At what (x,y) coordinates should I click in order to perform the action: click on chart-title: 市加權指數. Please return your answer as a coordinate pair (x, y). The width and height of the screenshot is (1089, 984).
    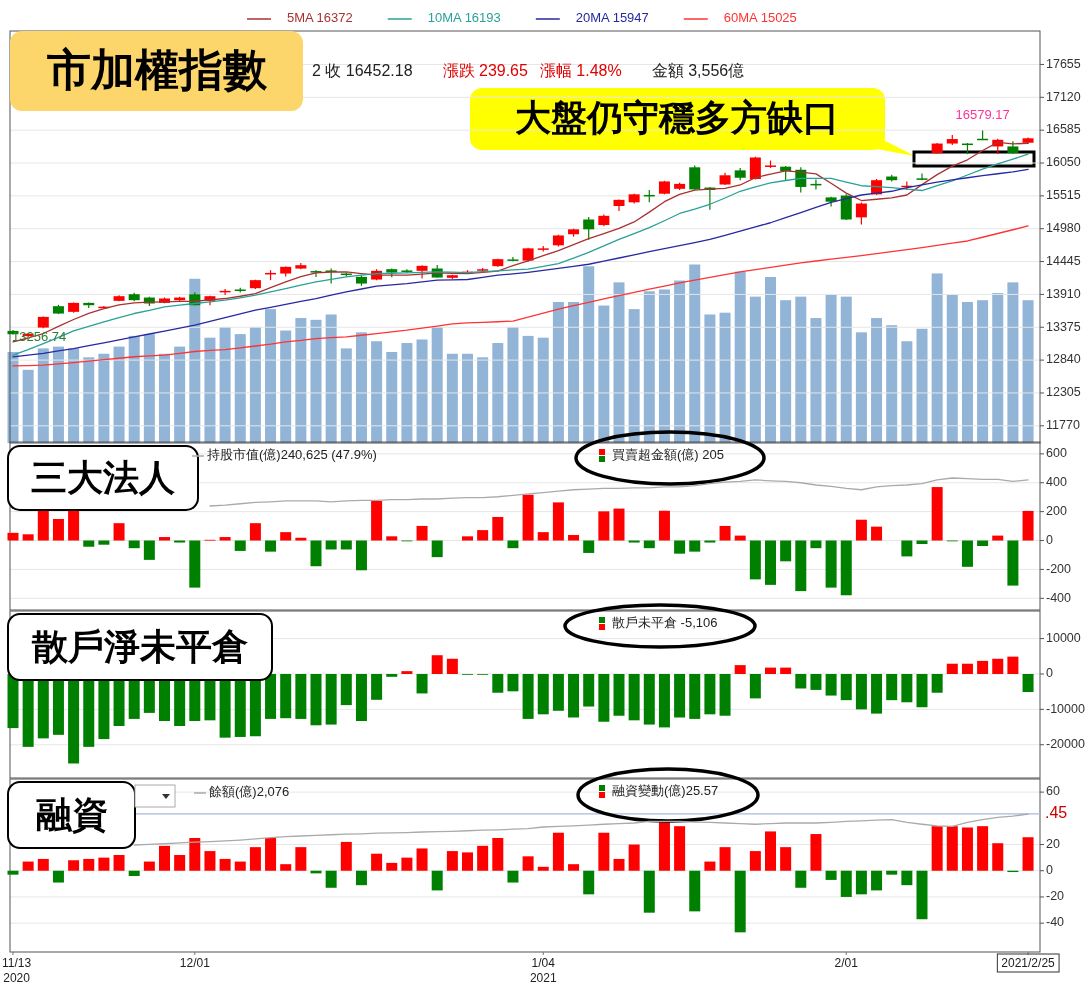
    Looking at the image, I should click on (157, 69).